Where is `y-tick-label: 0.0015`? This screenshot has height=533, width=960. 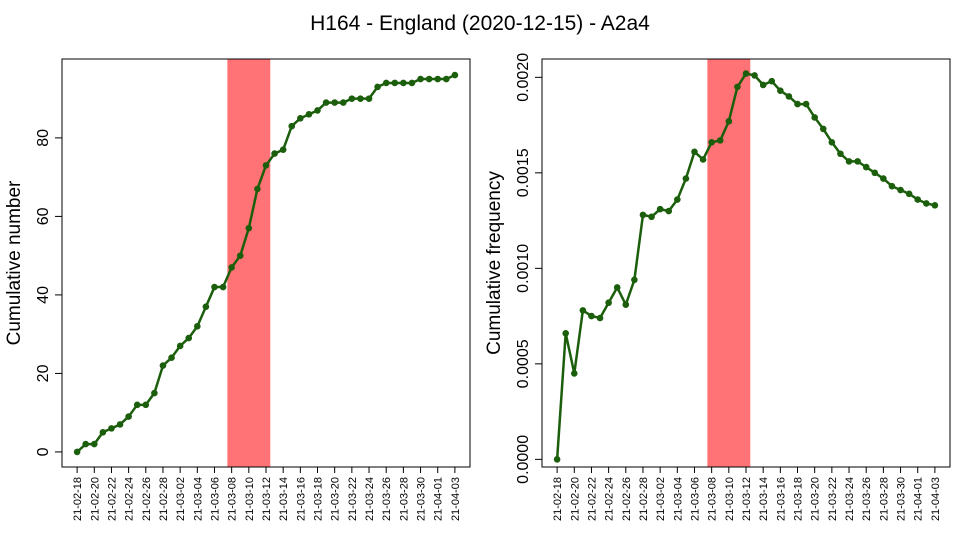
y-tick-label: 0.0015 is located at coordinates (523, 172).